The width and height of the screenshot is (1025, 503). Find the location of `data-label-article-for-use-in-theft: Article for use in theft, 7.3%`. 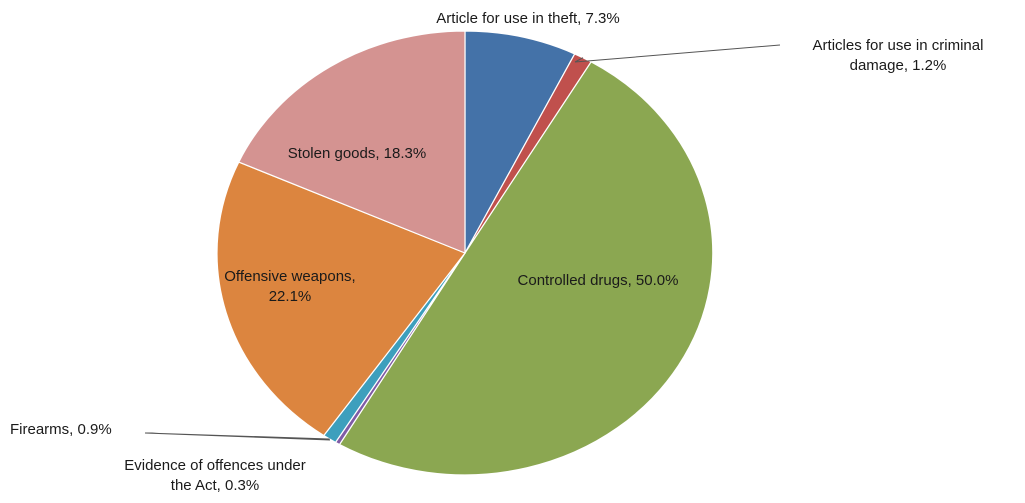

data-label-article-for-use-in-theft: Article for use in theft, 7.3% is located at coordinates (527, 18).